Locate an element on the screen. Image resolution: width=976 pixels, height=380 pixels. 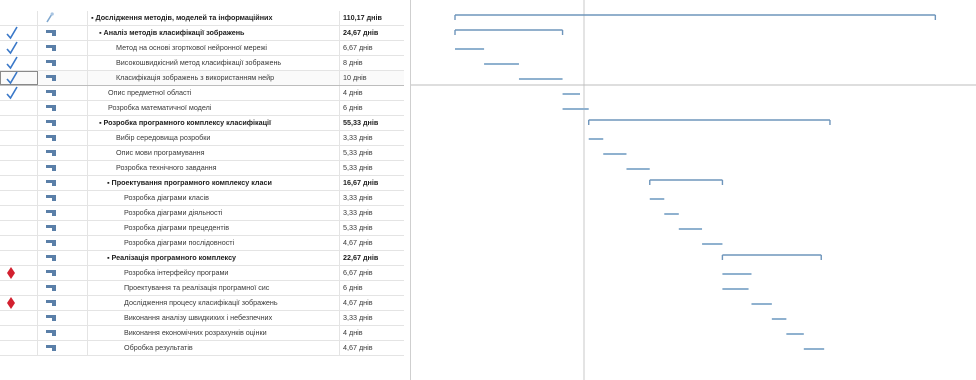
table-row: Розробка технічного завдання 5,33 днів is located at coordinates (202, 168).